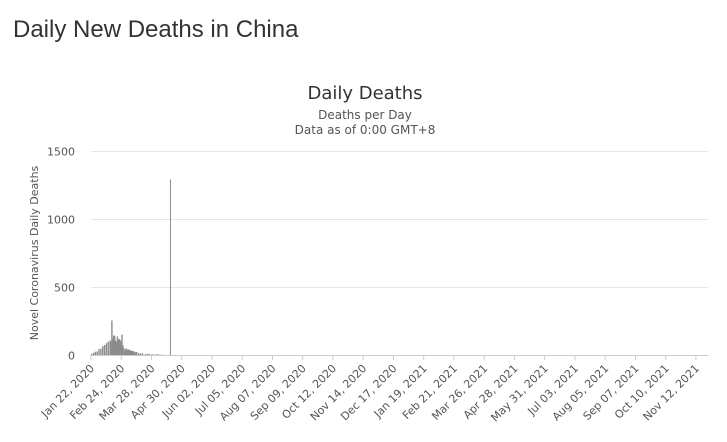  Describe the element at coordinates (155, 30) in the screenshot. I see `page-heading: Daily New Deaths in China` at that location.